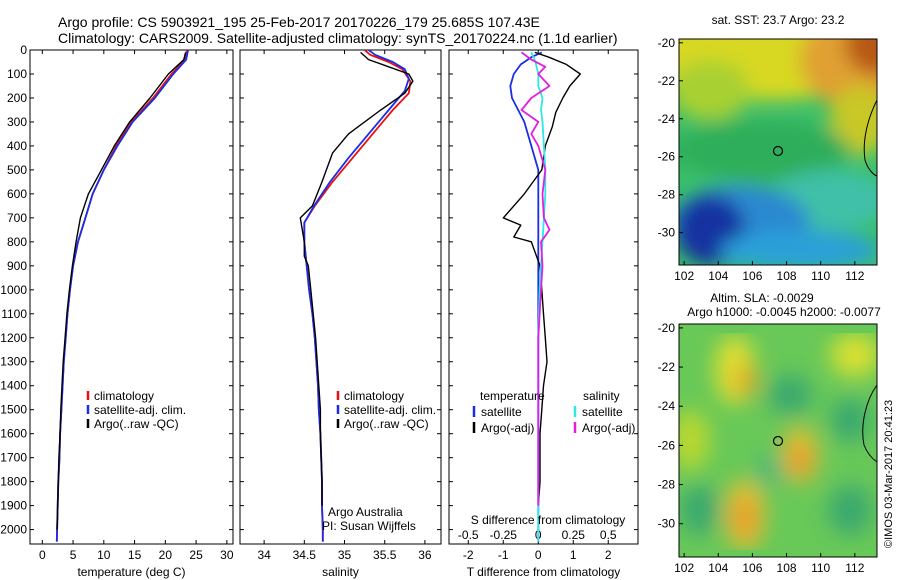 The height and width of the screenshot is (580, 900). What do you see at coordinates (14, 314) in the screenshot?
I see `y-tick-label: 1100` at bounding box center [14, 314].